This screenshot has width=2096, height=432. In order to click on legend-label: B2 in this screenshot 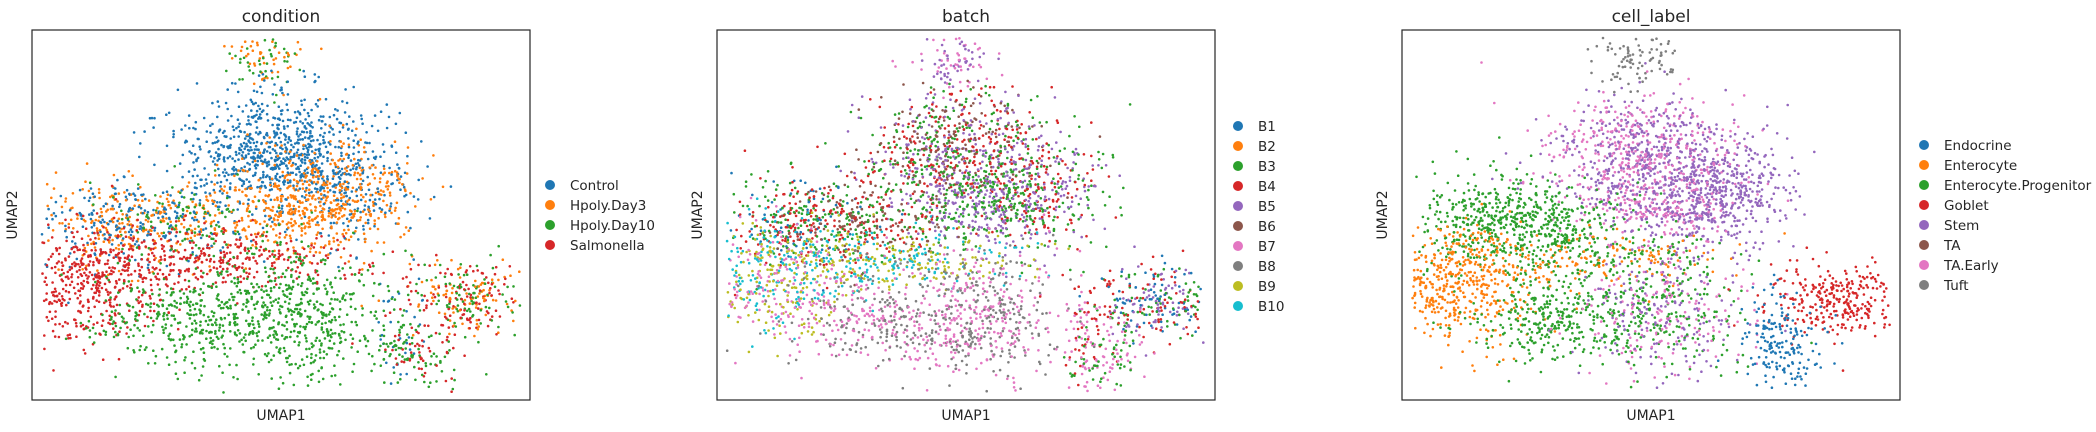, I will do `click(1267, 147)`.